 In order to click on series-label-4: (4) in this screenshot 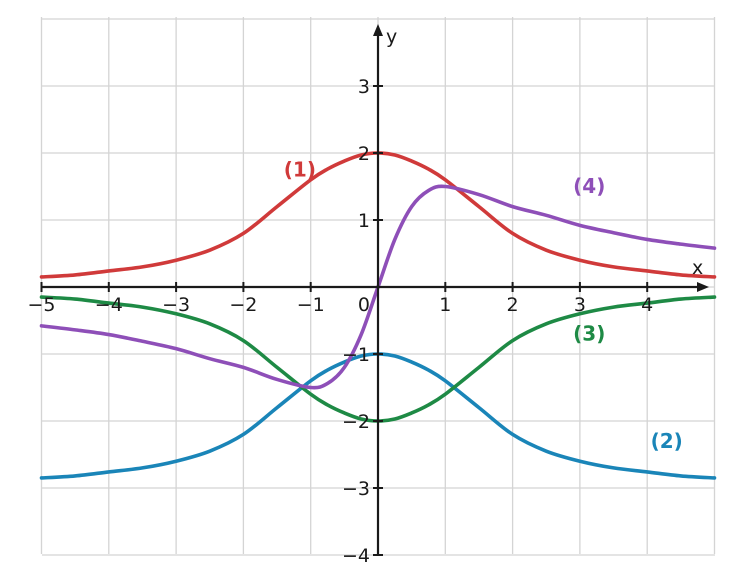, I will do `click(589, 186)`.